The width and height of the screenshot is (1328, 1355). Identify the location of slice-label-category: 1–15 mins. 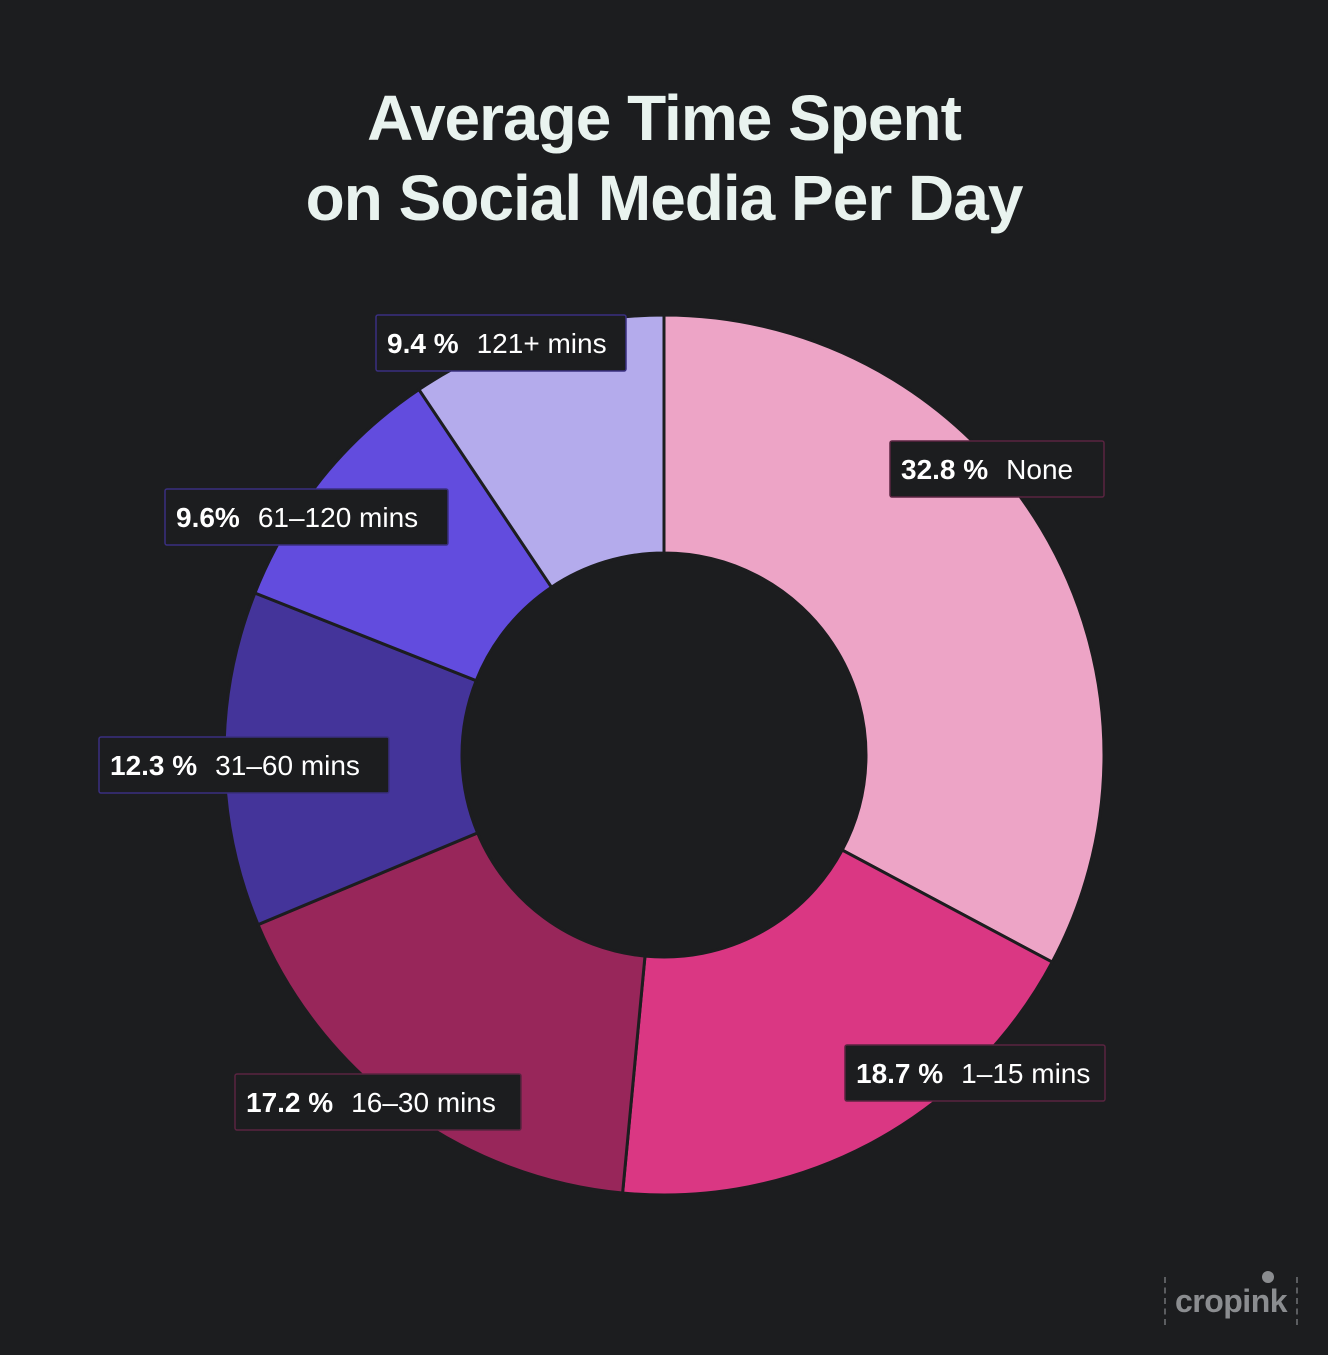
(1025, 1073).